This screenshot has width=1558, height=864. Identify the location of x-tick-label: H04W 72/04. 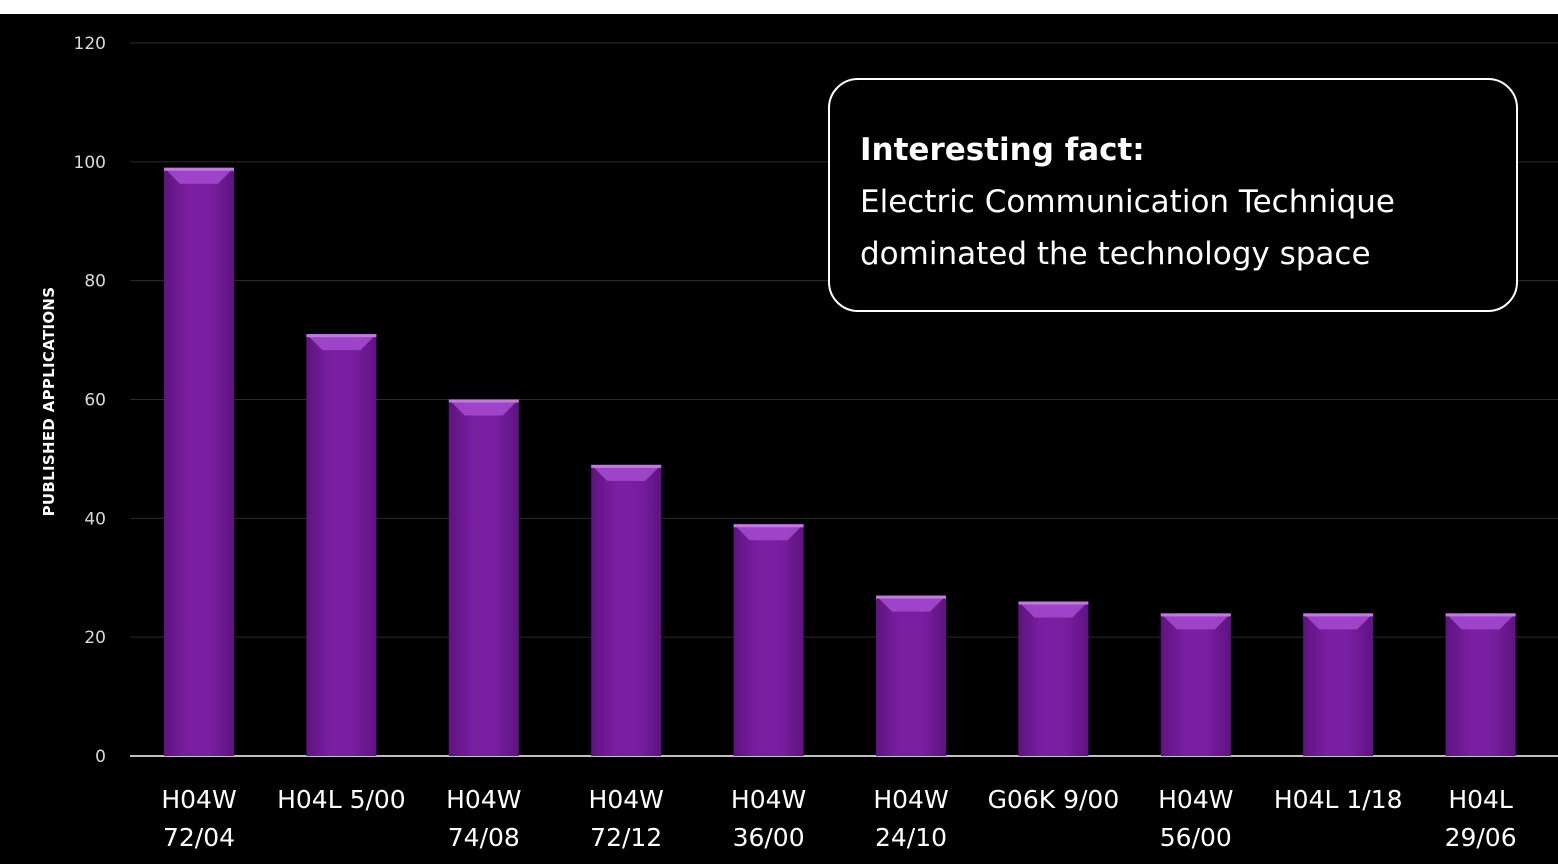
(198, 818).